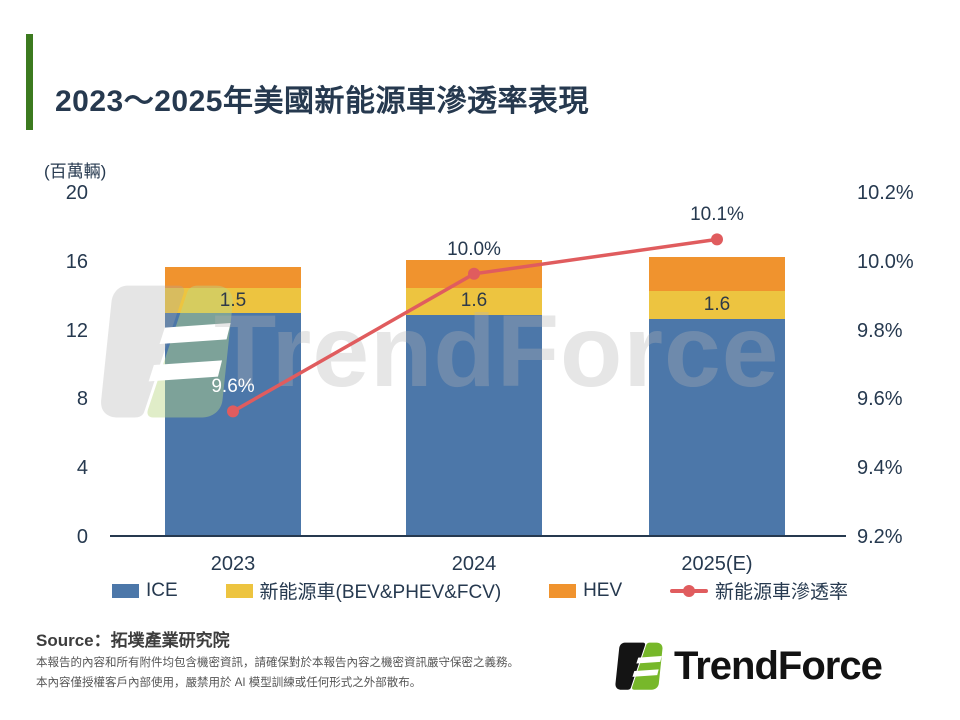 This screenshot has height=720, width=960. Describe the element at coordinates (880, 330) in the screenshot. I see `y-axis-right-tick-label: 9.8%` at that location.